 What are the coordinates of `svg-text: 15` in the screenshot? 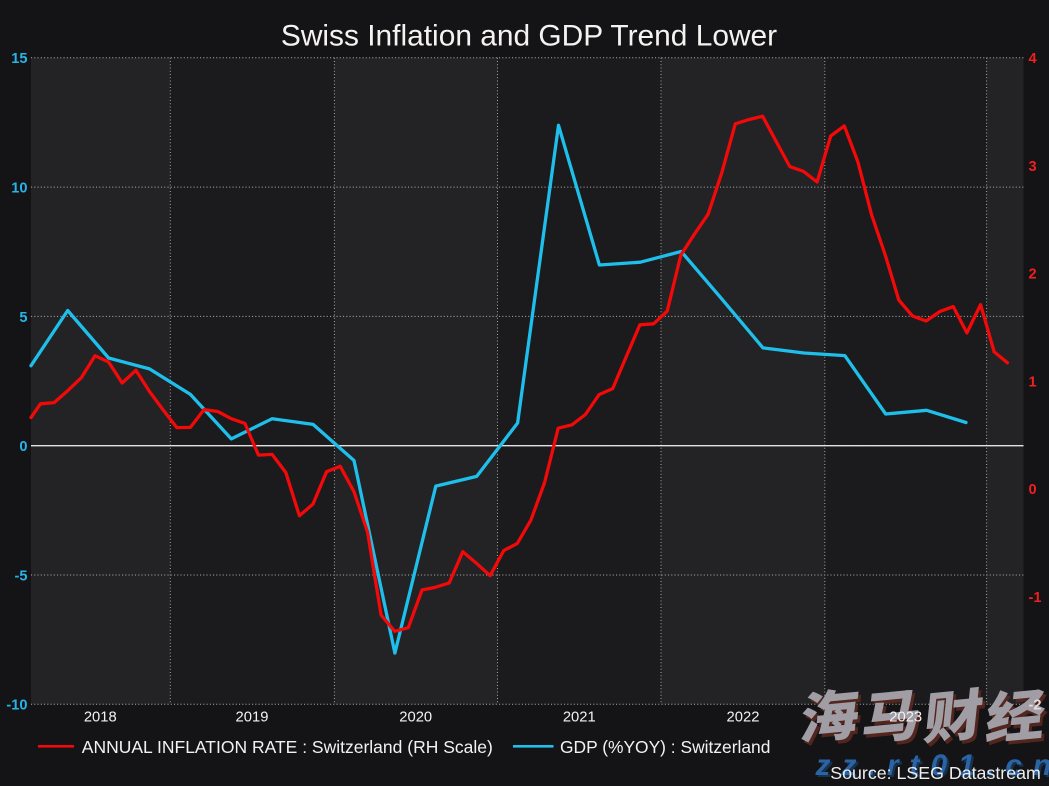 It's located at (19, 59).